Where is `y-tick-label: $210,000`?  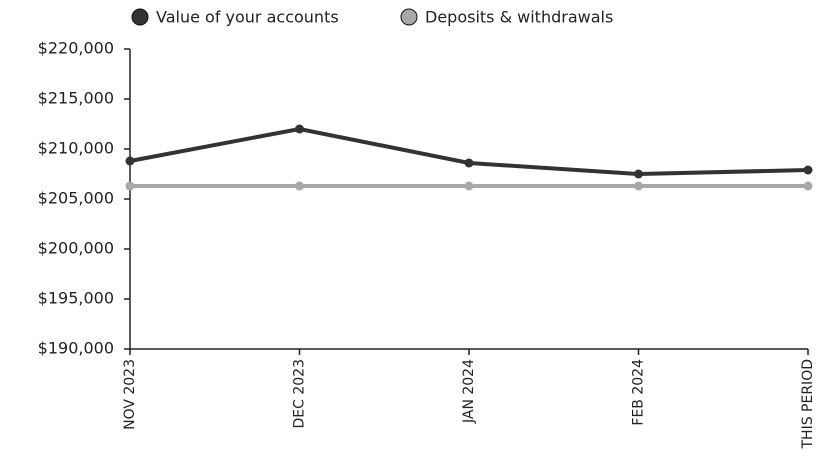
y-tick-label: $210,000 is located at coordinates (76, 148).